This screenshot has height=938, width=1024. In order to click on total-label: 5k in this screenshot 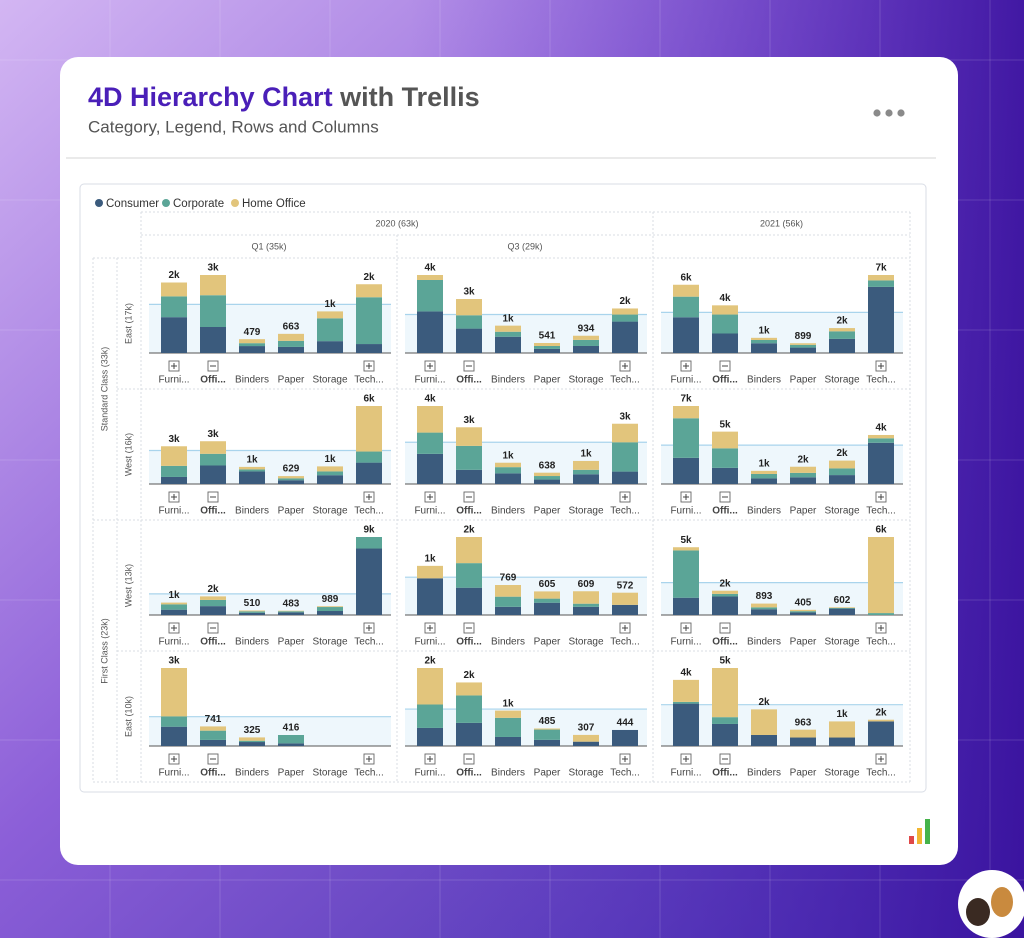, I will do `click(686, 540)`.